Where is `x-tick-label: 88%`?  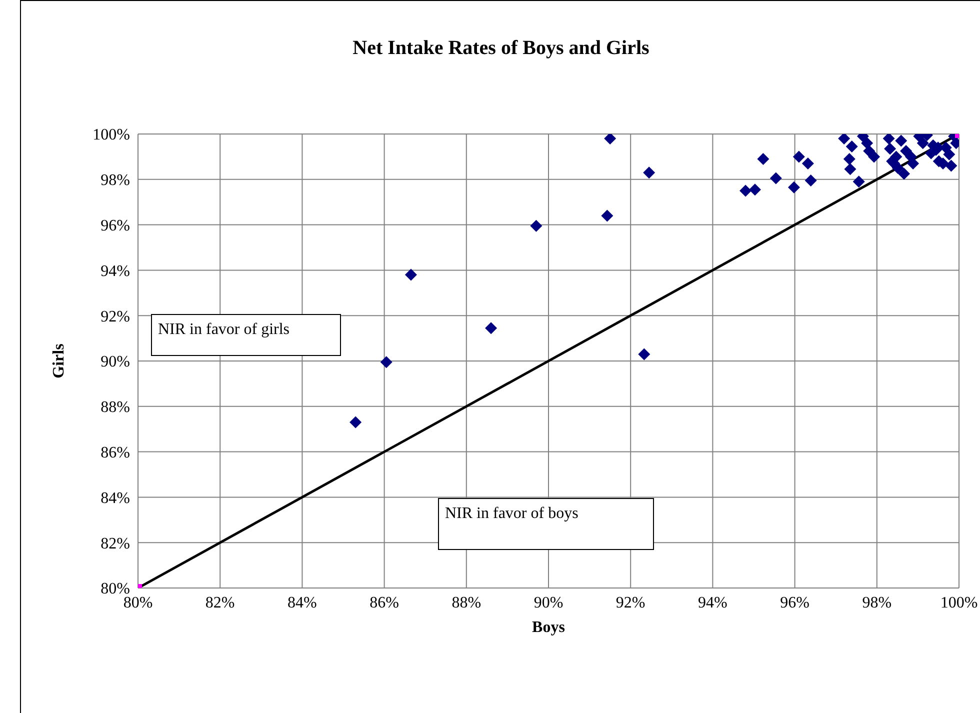 x-tick-label: 88% is located at coordinates (467, 603).